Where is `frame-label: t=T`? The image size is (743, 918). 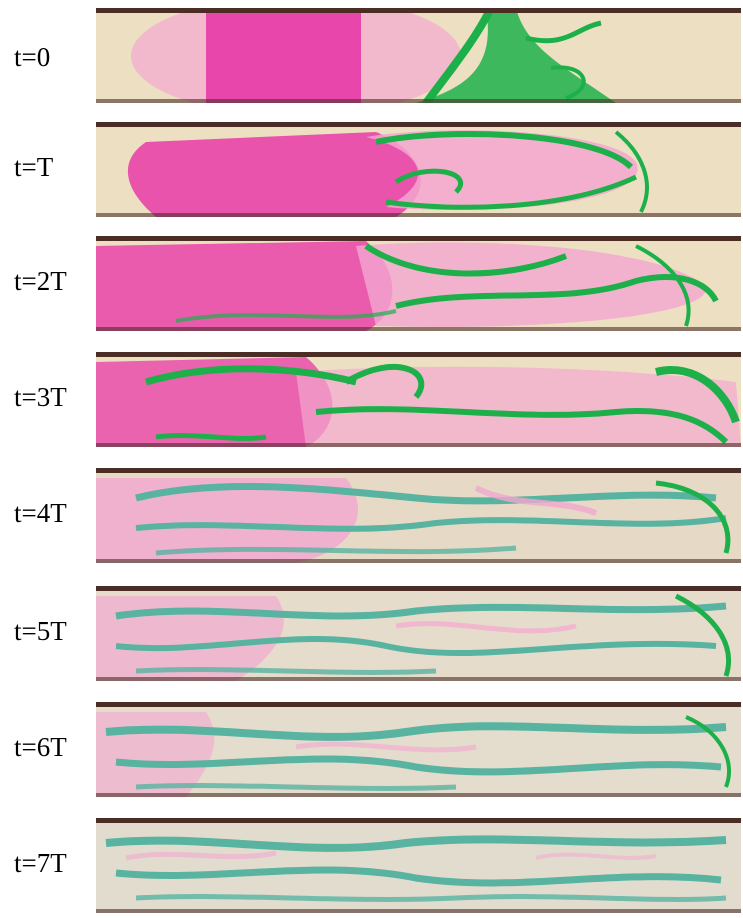
frame-label: t=T is located at coordinates (34, 167).